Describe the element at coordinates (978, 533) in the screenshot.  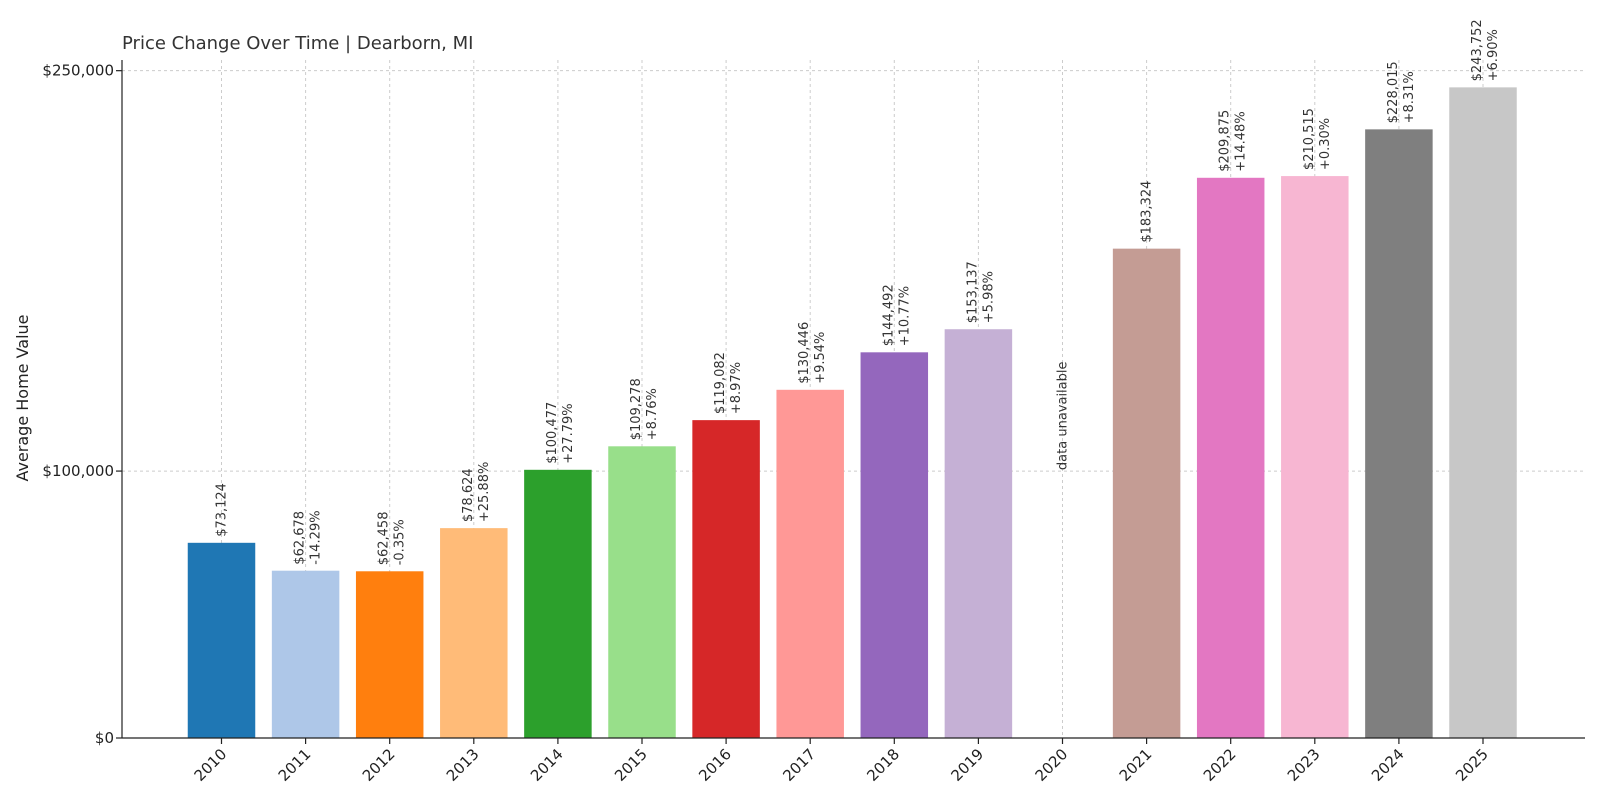
I see `bar-2019` at that location.